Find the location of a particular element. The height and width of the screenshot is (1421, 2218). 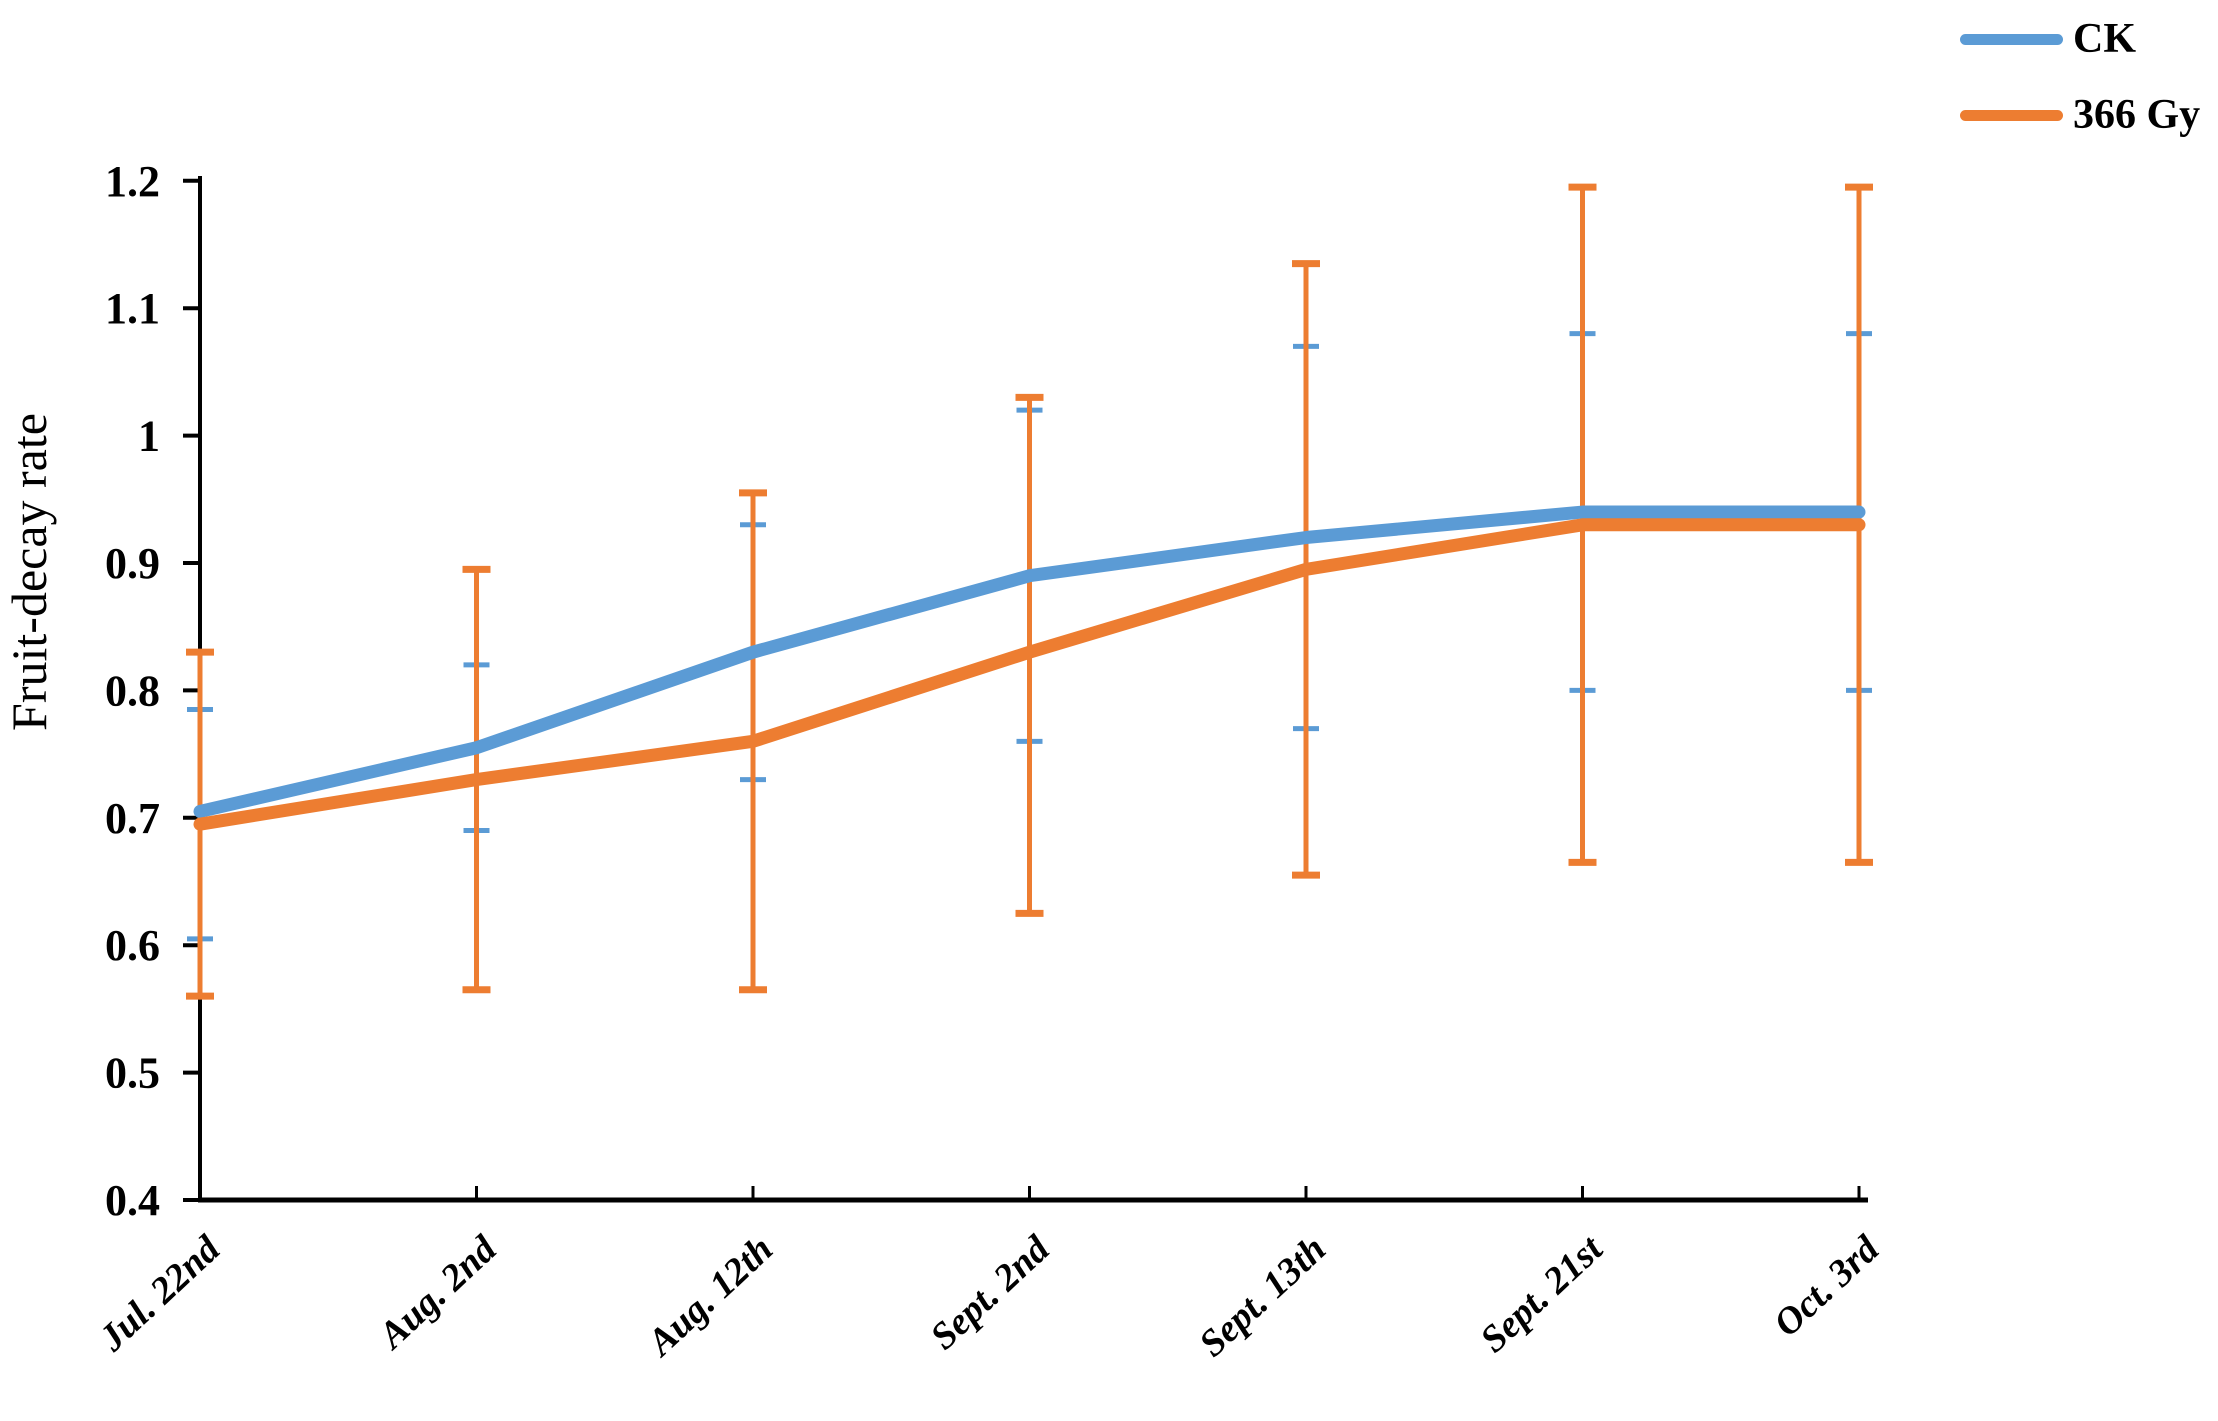

y-tick-label: 0.4 is located at coordinates (132, 1200).